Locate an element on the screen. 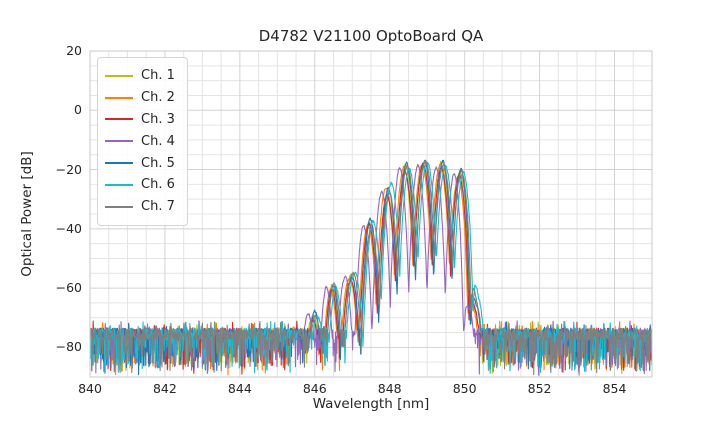  legend-item: Ch. 5 is located at coordinates (140, 163).